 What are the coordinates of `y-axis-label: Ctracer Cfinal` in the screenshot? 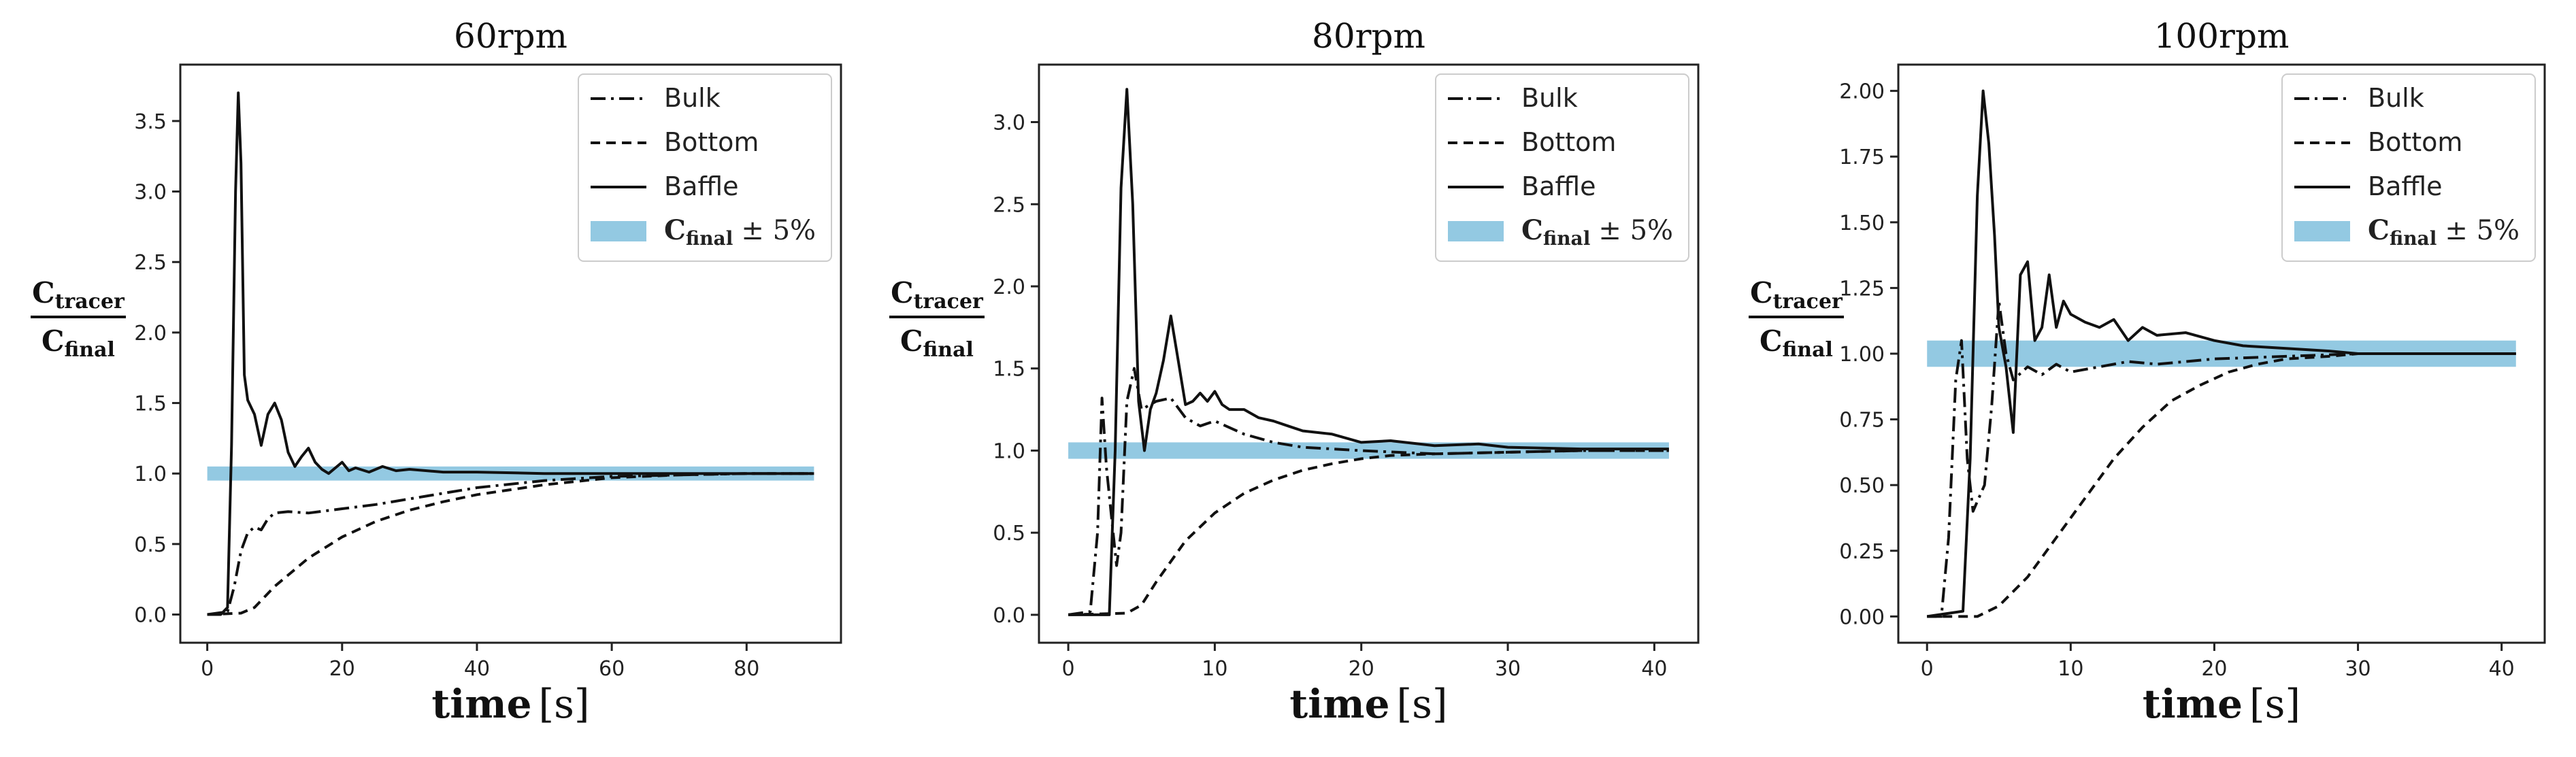 It's located at (78, 319).